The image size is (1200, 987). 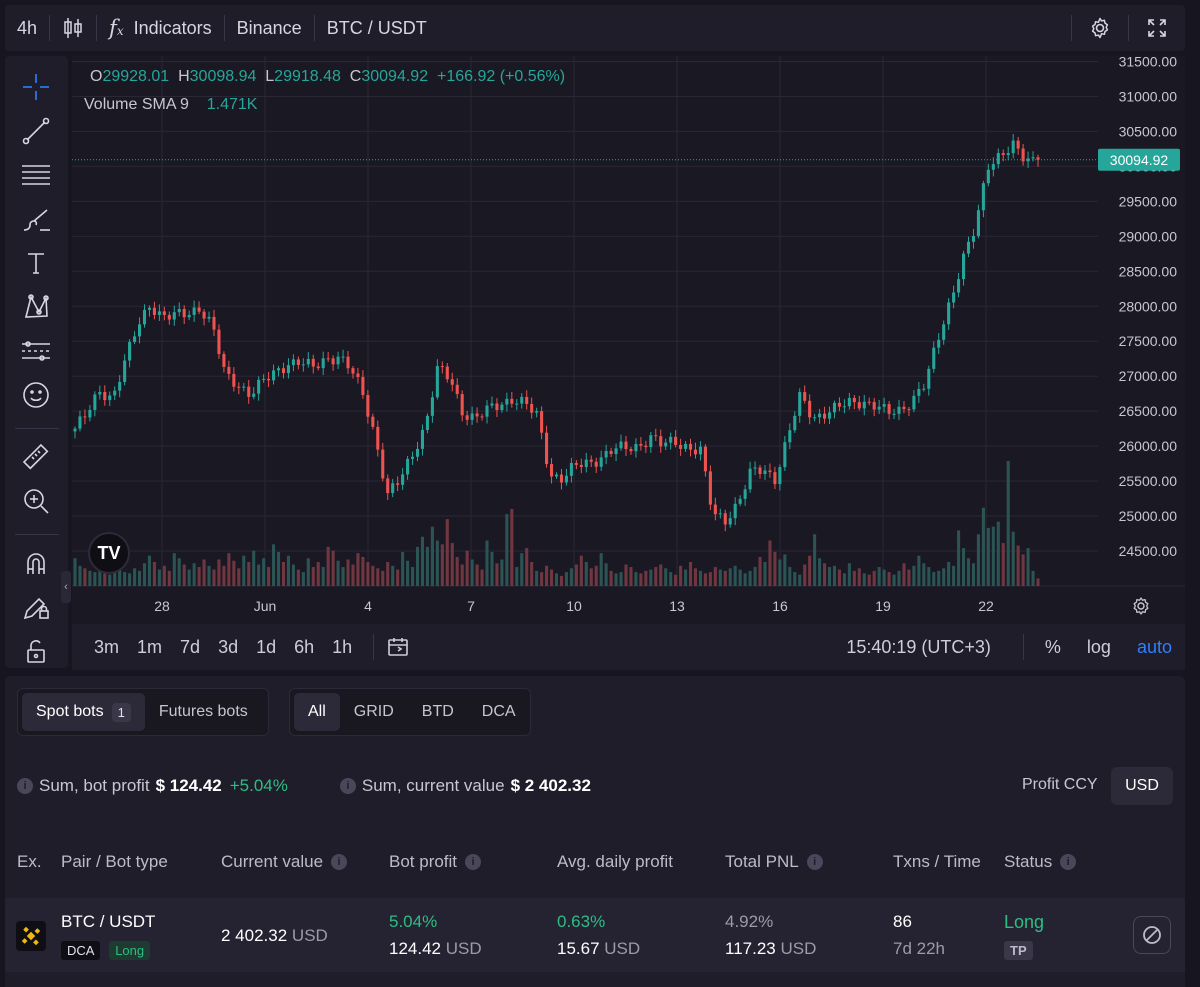 I want to click on col-bot-profit: Bot profit i, so click(x=435, y=862).